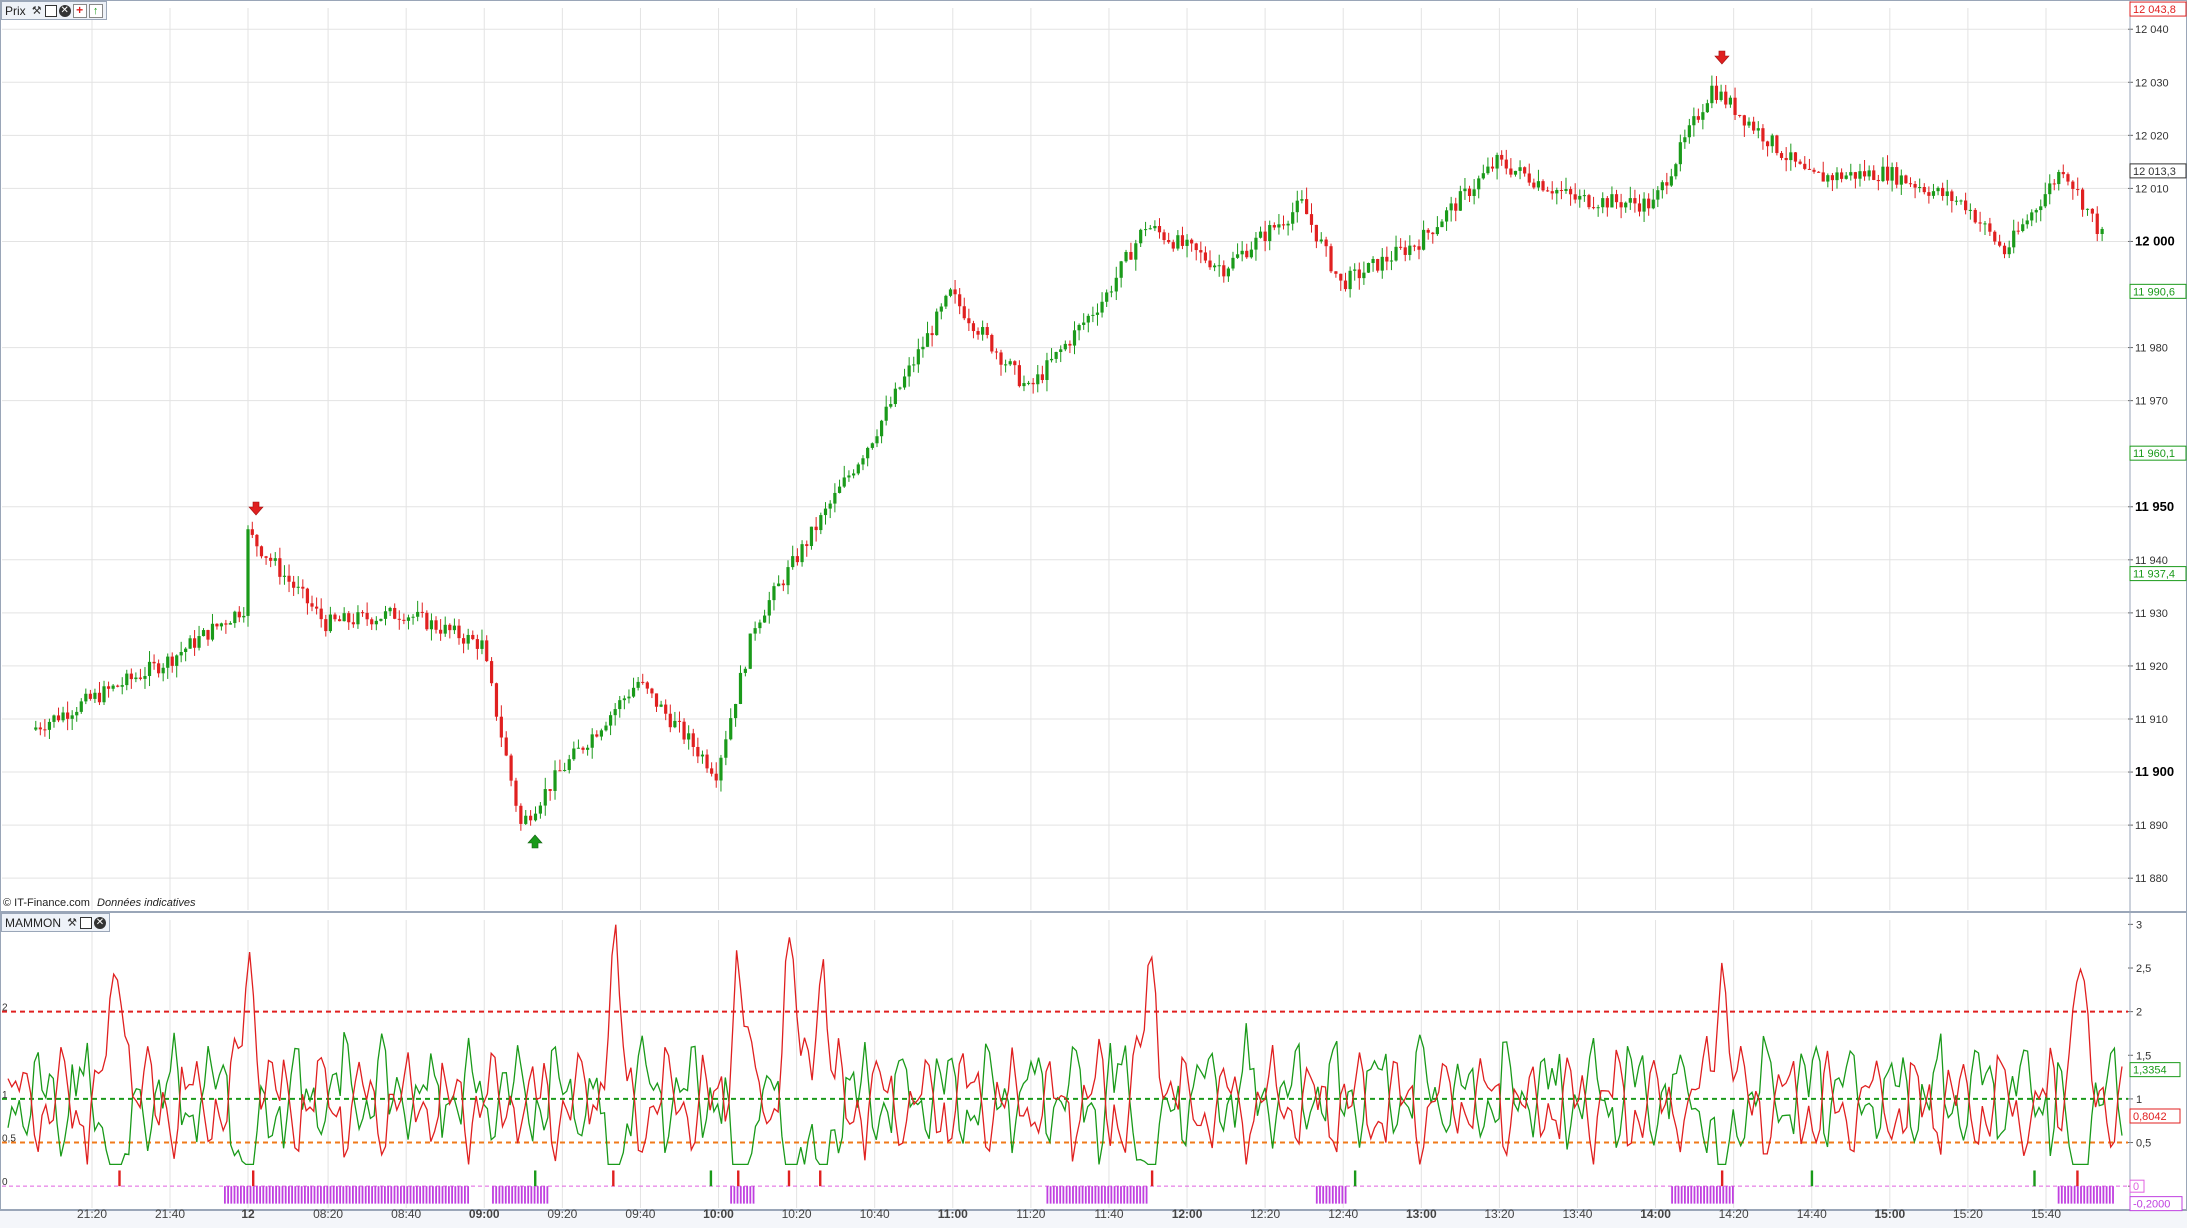  I want to click on zero-marker-label: 0, so click(2136, 1187).